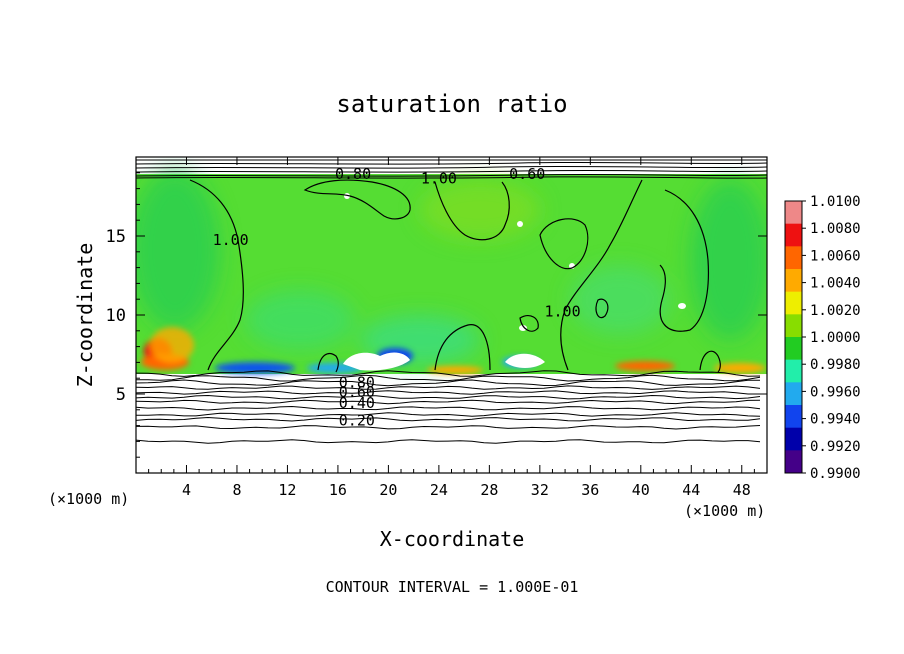 The width and height of the screenshot is (904, 654). I want to click on x-tick-label: 8, so click(236, 490).